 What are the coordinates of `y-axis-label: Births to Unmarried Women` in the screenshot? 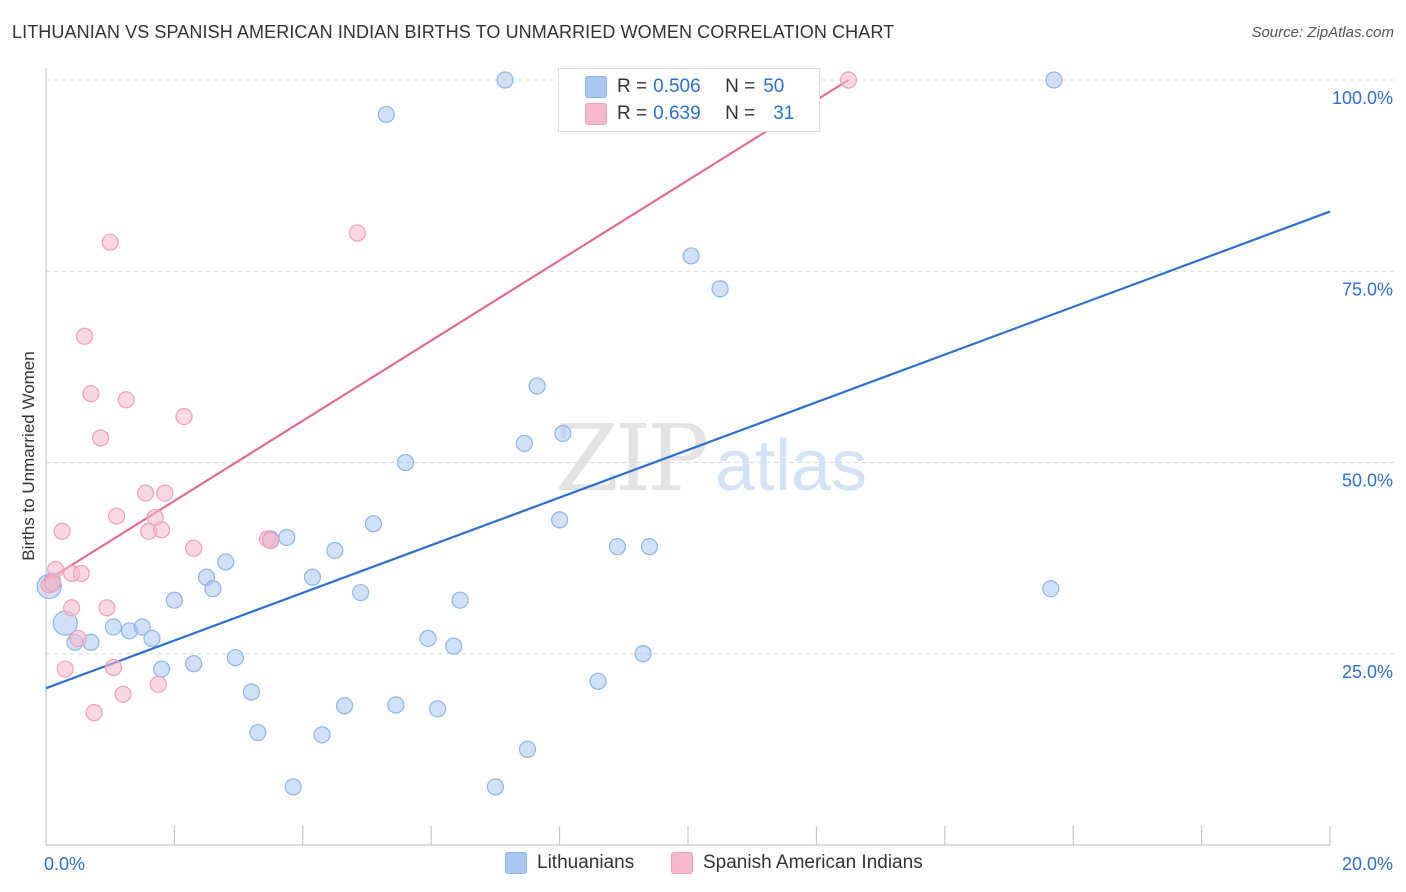 It's located at (28, 455).